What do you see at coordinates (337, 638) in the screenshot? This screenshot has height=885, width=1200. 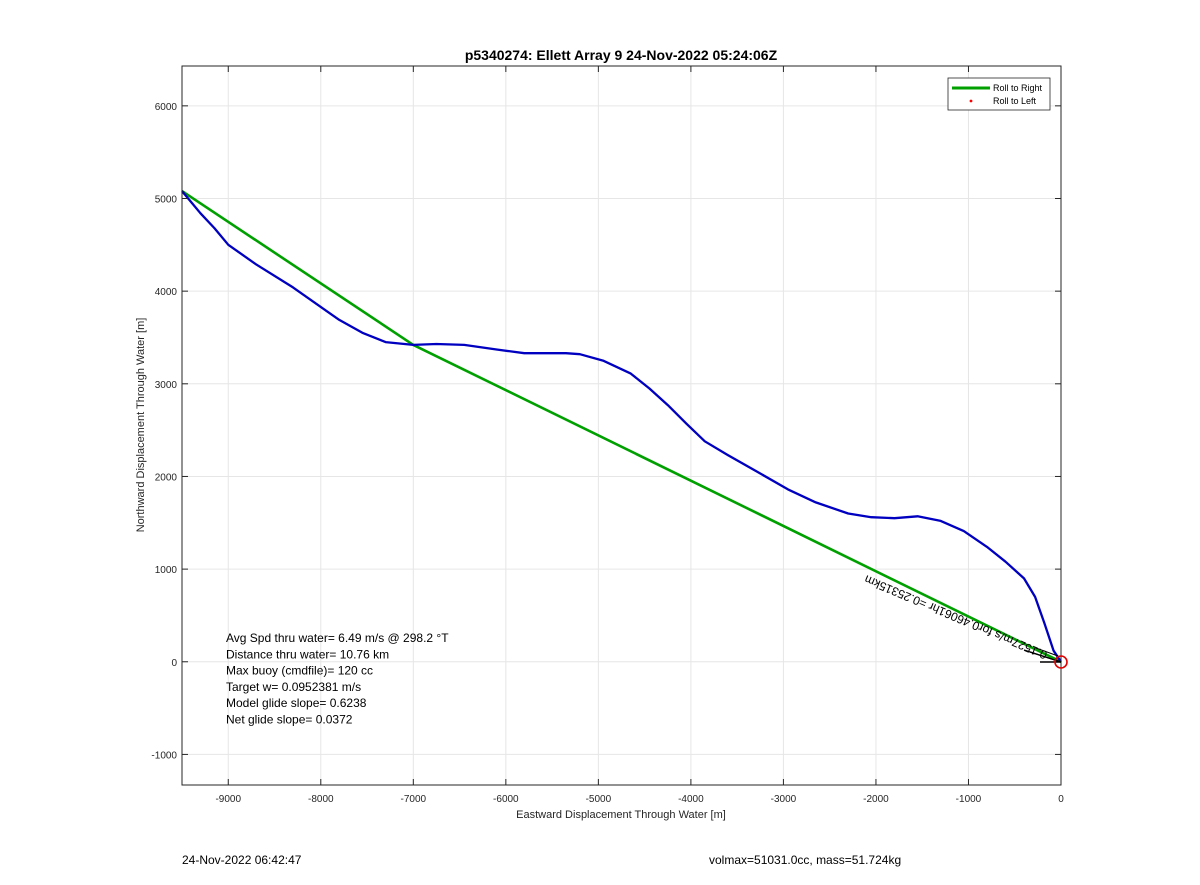 I see `annotation-line: Avg Spd thru water= 6.49 m/s @ 298.2 °T` at bounding box center [337, 638].